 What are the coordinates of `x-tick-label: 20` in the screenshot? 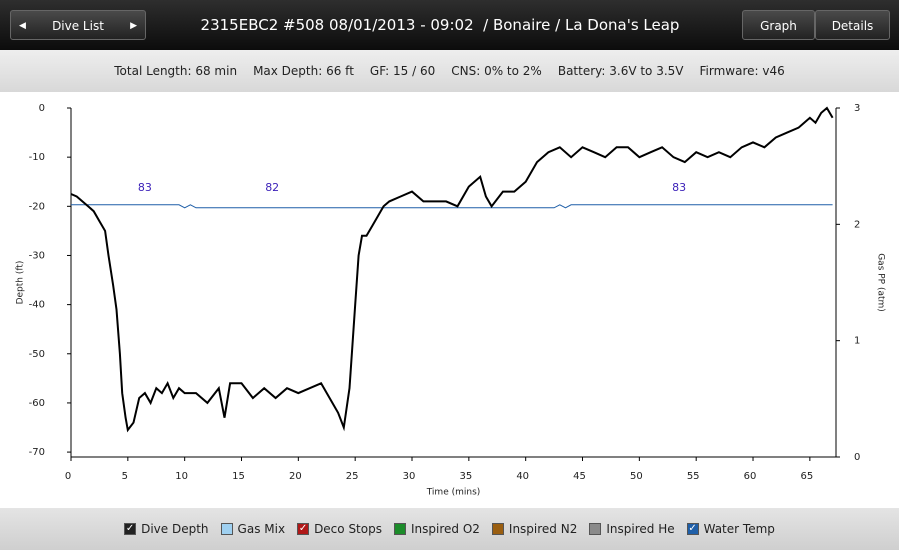 It's located at (295, 476).